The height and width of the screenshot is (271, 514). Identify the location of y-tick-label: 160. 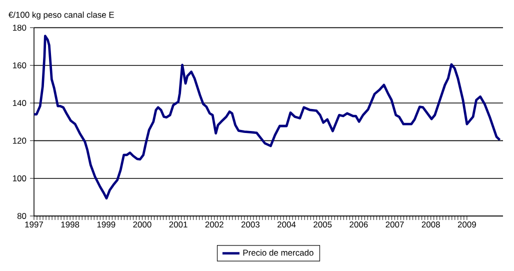
(19, 65).